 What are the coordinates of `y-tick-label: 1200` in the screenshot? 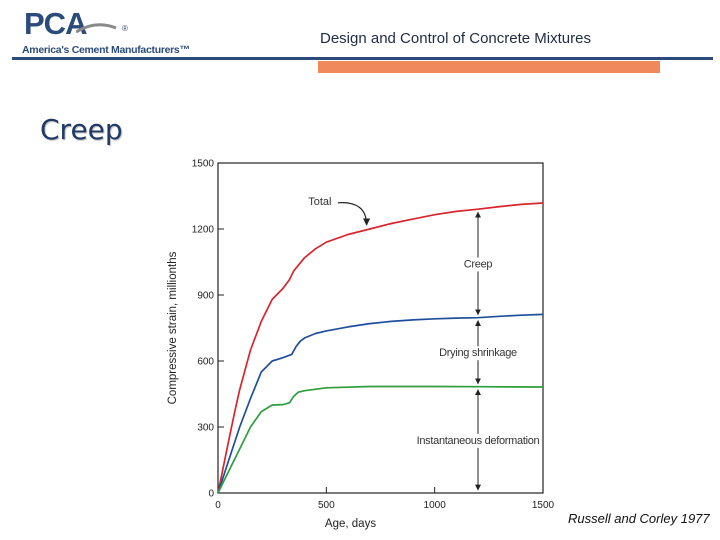 It's located at (203, 230).